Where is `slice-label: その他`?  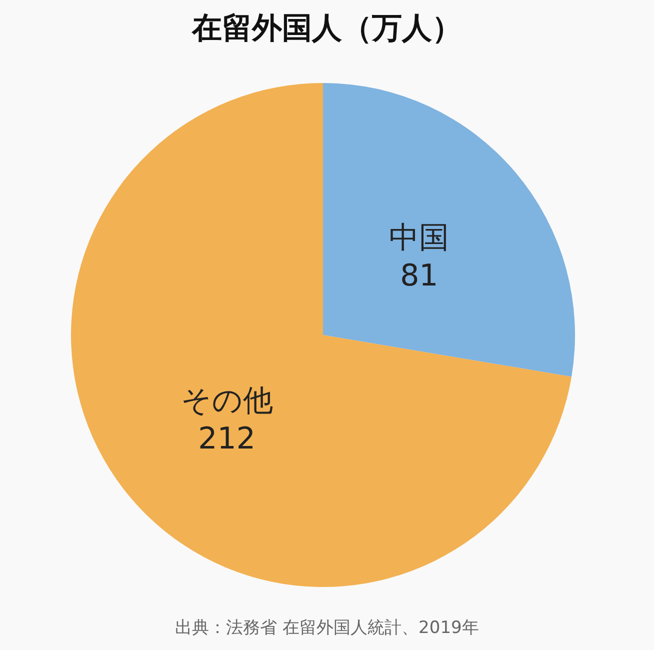
slice-label: その他 is located at coordinates (226, 400).